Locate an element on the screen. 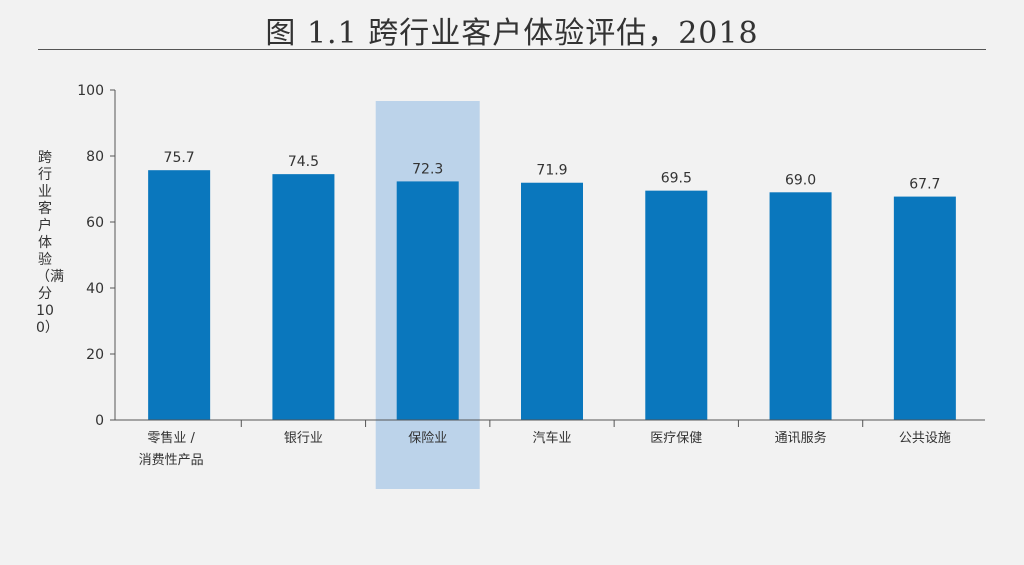 Image resolution: width=1024 pixels, height=565 pixels. x-category-label-line: 银行业 is located at coordinates (303, 438).